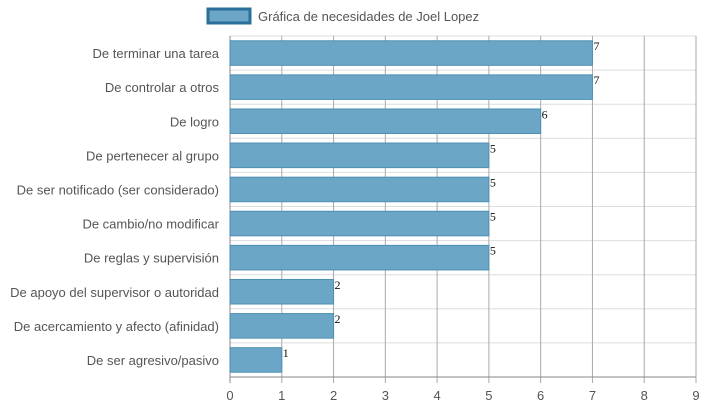  Describe the element at coordinates (229, 395) in the screenshot. I see `x-tick-label: 0` at that location.